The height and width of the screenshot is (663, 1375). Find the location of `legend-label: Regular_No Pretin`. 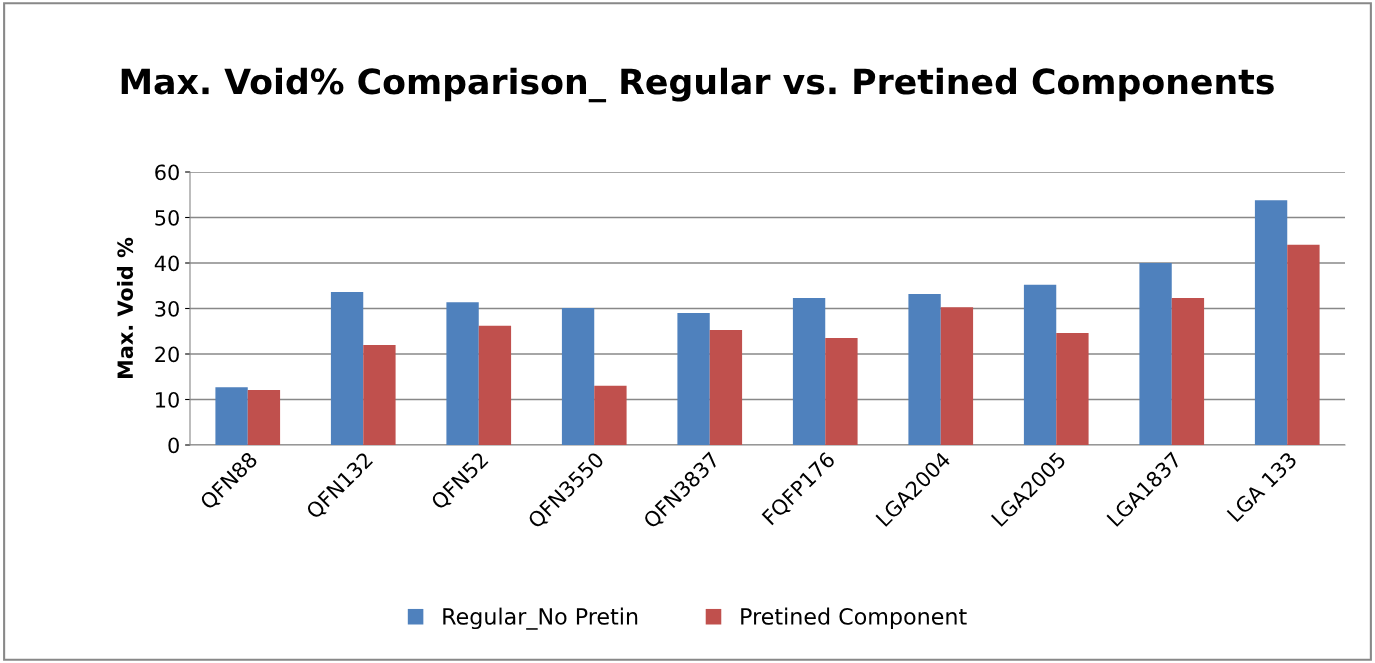

legend-label: Regular_No Pretin is located at coordinates (540, 618).